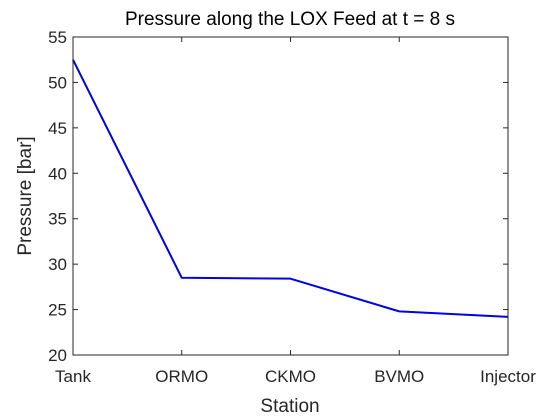 The width and height of the screenshot is (560, 420). What do you see at coordinates (57, 219) in the screenshot?
I see `y-tick-label: 35` at bounding box center [57, 219].